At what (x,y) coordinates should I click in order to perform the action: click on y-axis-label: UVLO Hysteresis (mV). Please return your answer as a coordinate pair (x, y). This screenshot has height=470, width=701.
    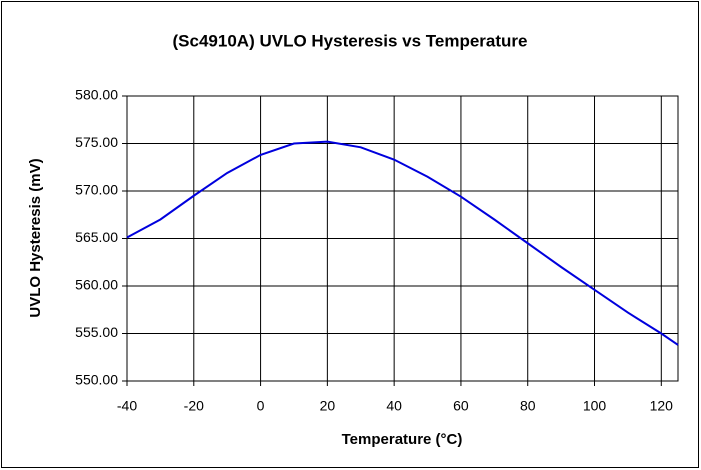
    Looking at the image, I should click on (35, 237).